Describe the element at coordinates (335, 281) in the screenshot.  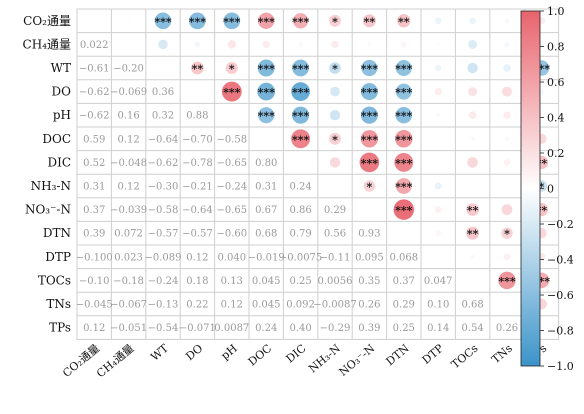
I see `correlation-value: 0.0056` at that location.